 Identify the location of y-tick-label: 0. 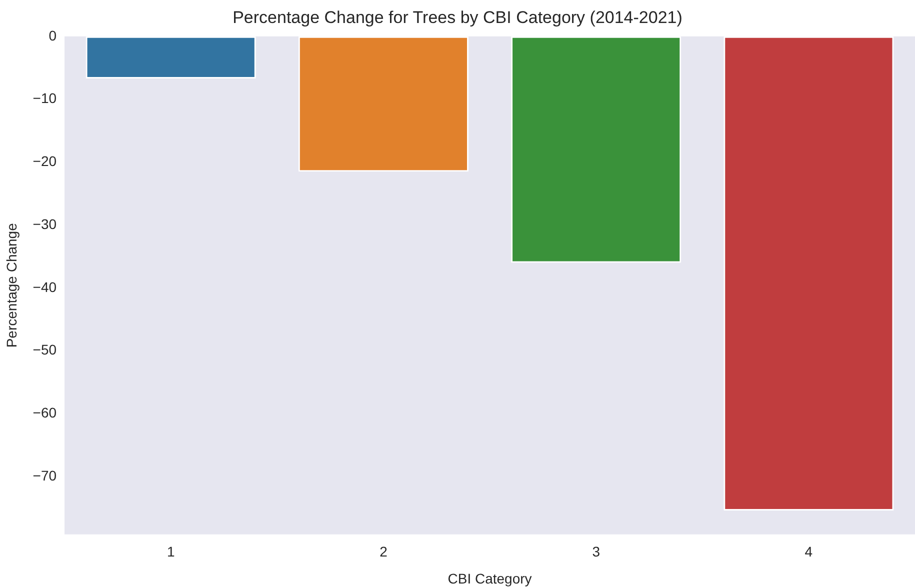
(52, 35).